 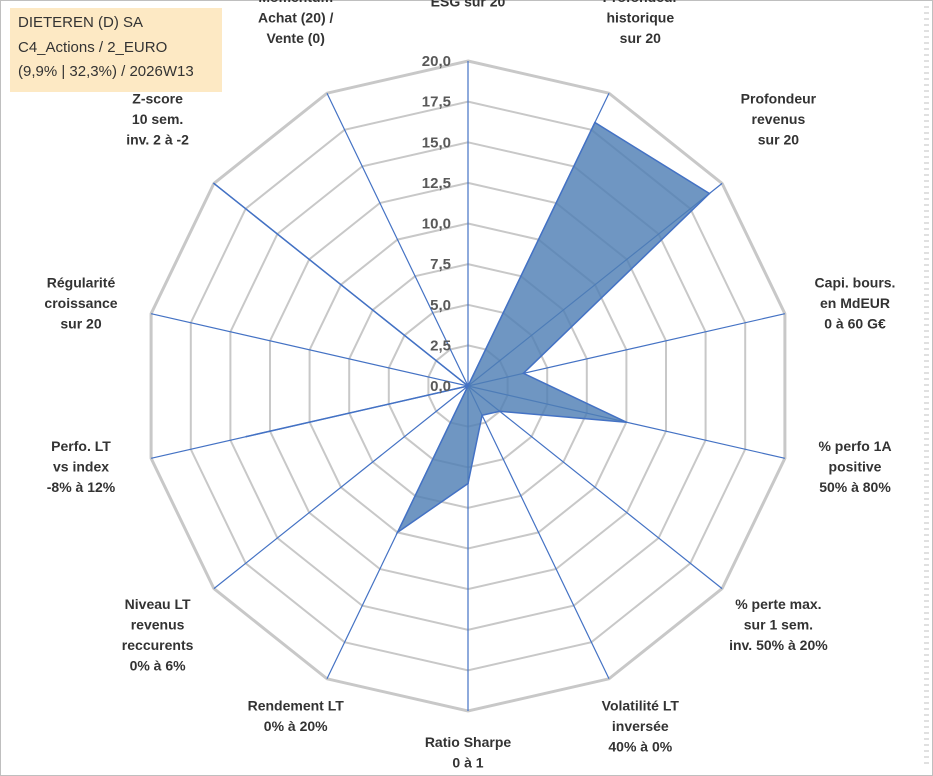 What do you see at coordinates (855, 487) in the screenshot?
I see `category-label: 50% à 80%` at bounding box center [855, 487].